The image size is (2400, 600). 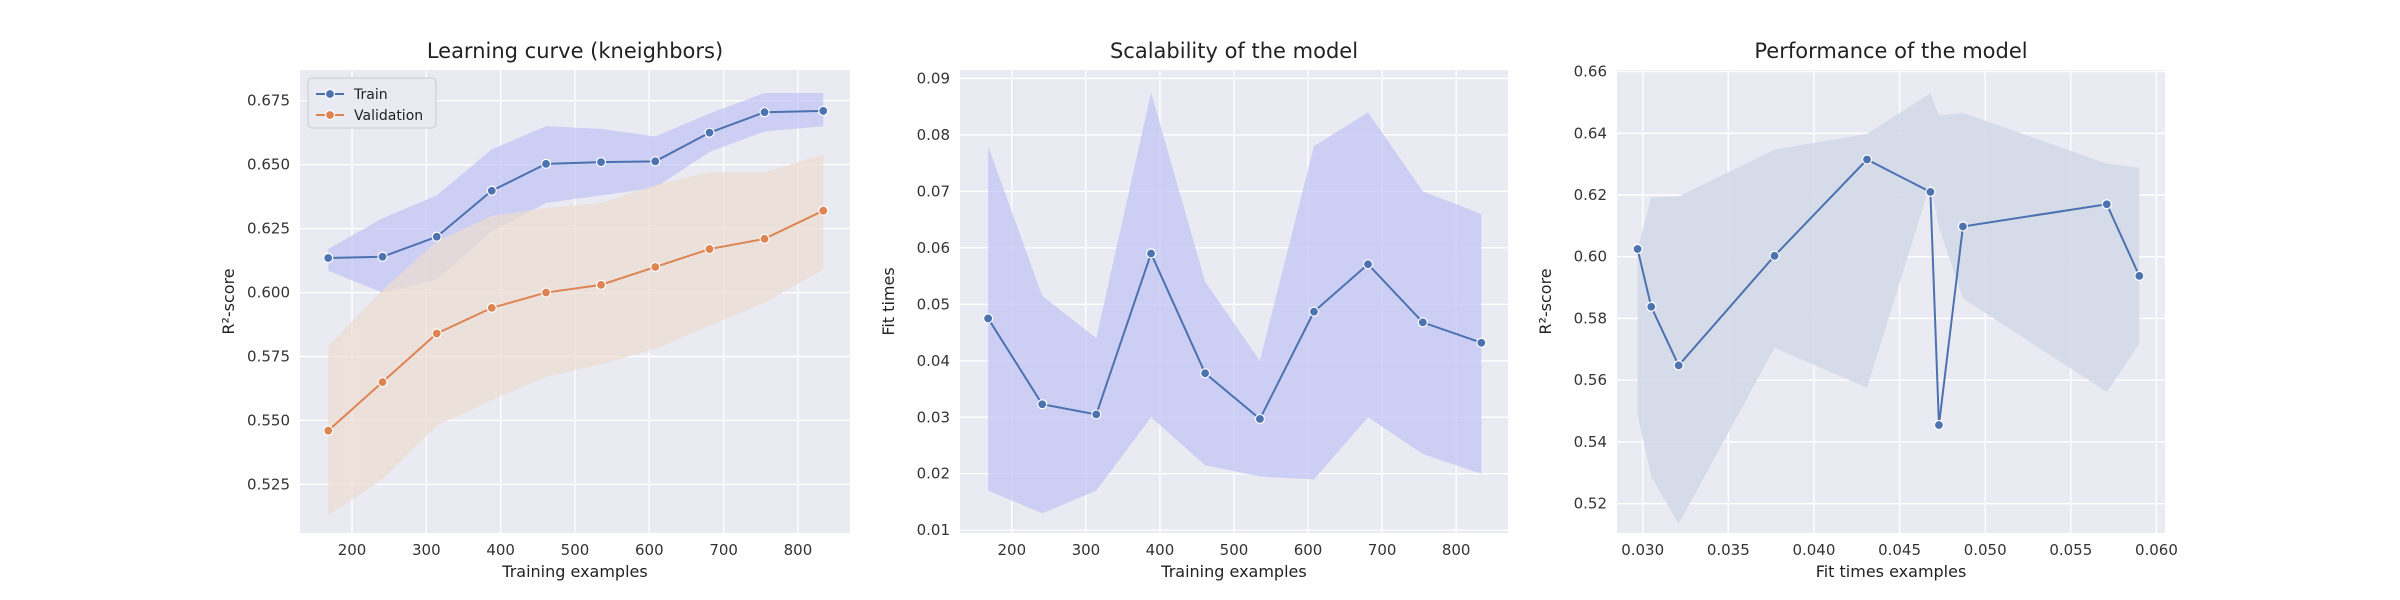 What do you see at coordinates (933, 530) in the screenshot?
I see `scalability-y-tick-label: 0.01` at bounding box center [933, 530].